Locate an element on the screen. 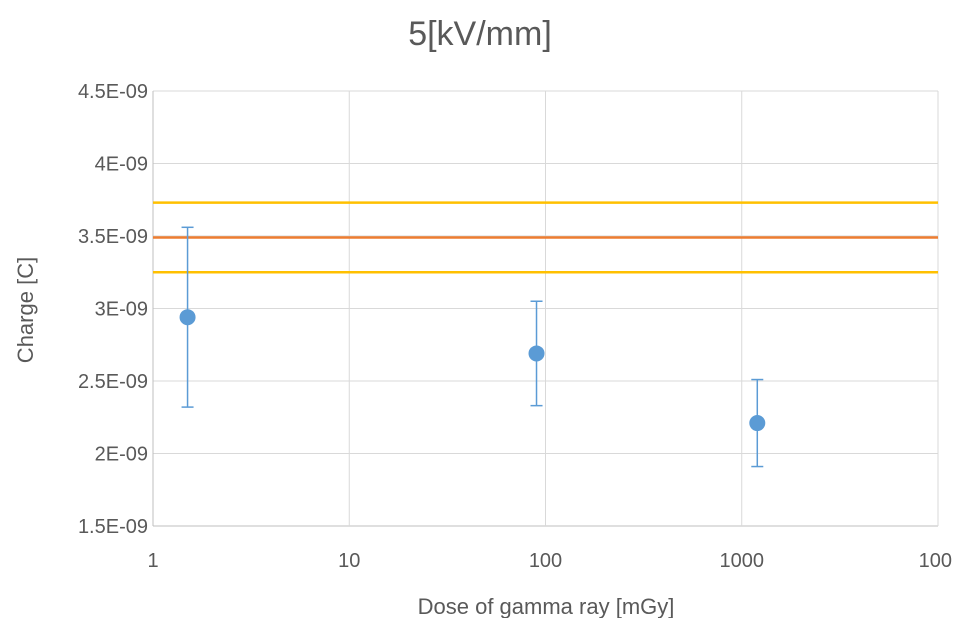  data-points is located at coordinates (472, 370).